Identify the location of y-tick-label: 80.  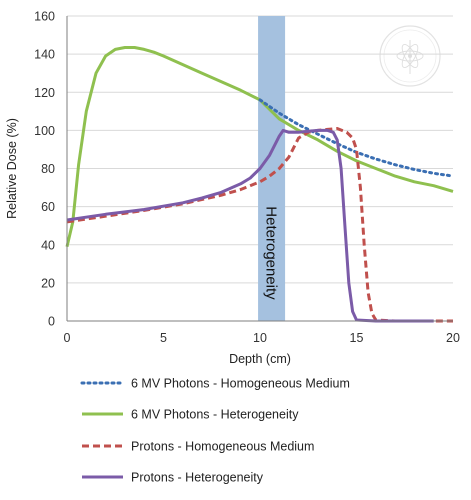
(48, 169).